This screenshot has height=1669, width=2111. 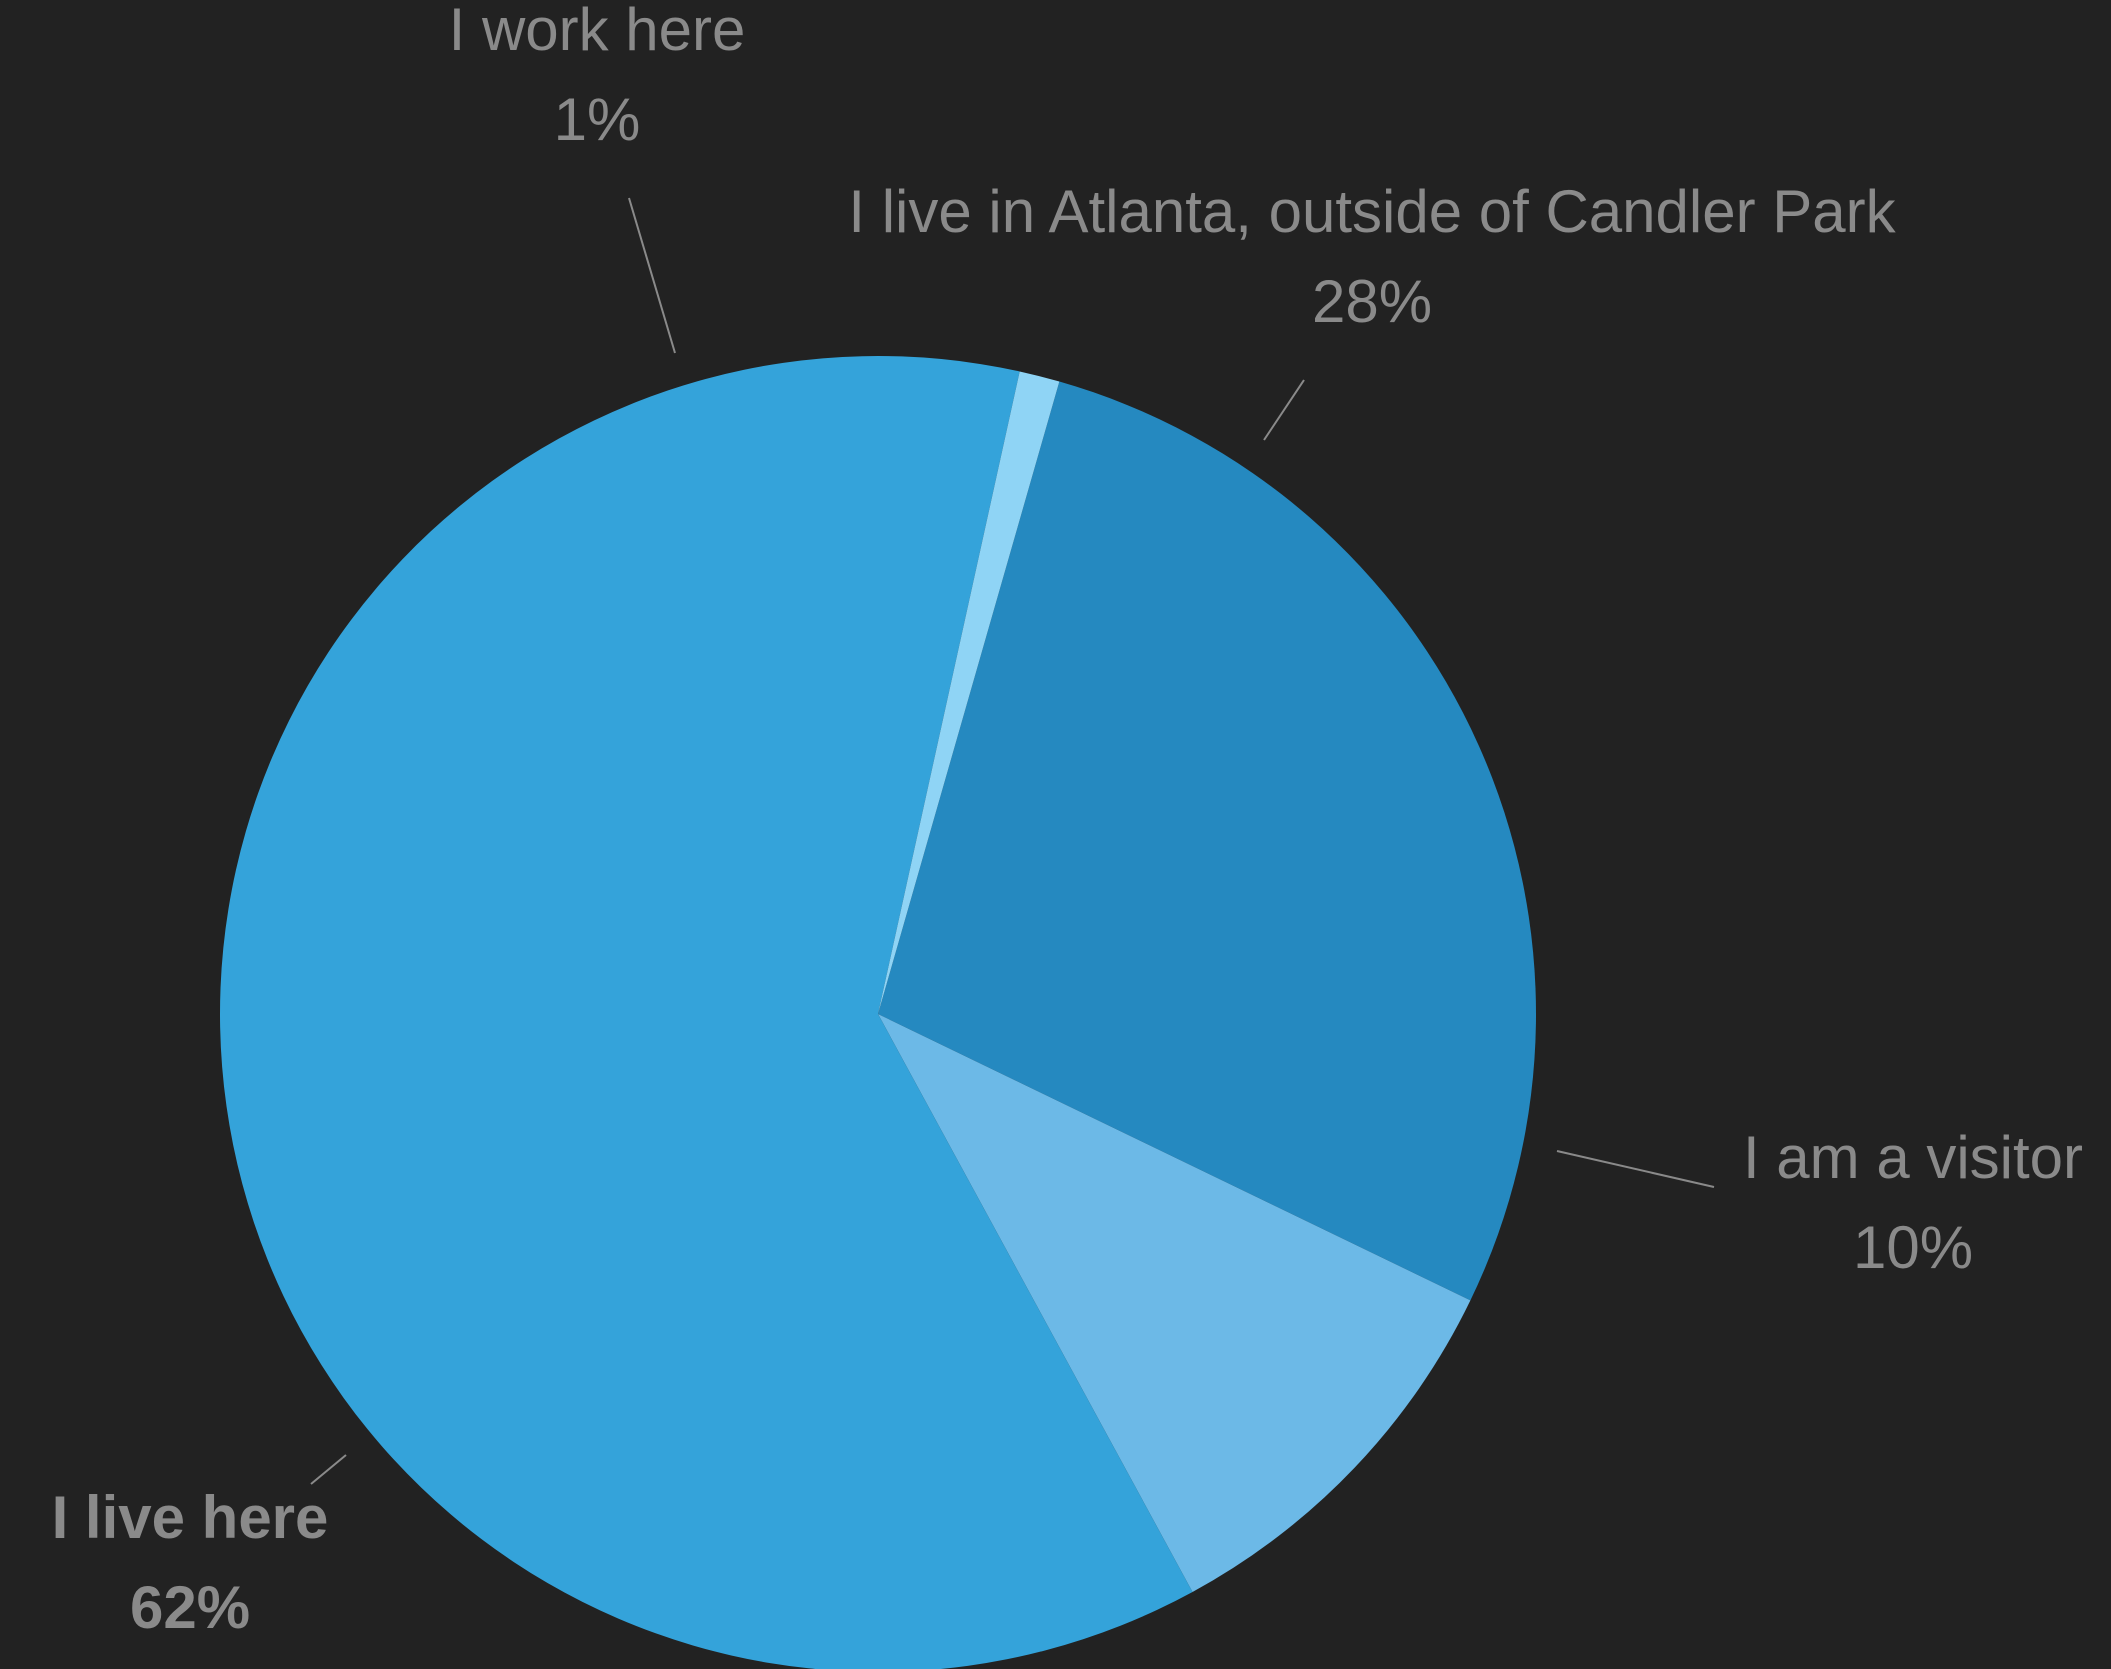 What do you see at coordinates (1174, 1303) in the screenshot?
I see `pie-slice-i-am-a-visitor` at bounding box center [1174, 1303].